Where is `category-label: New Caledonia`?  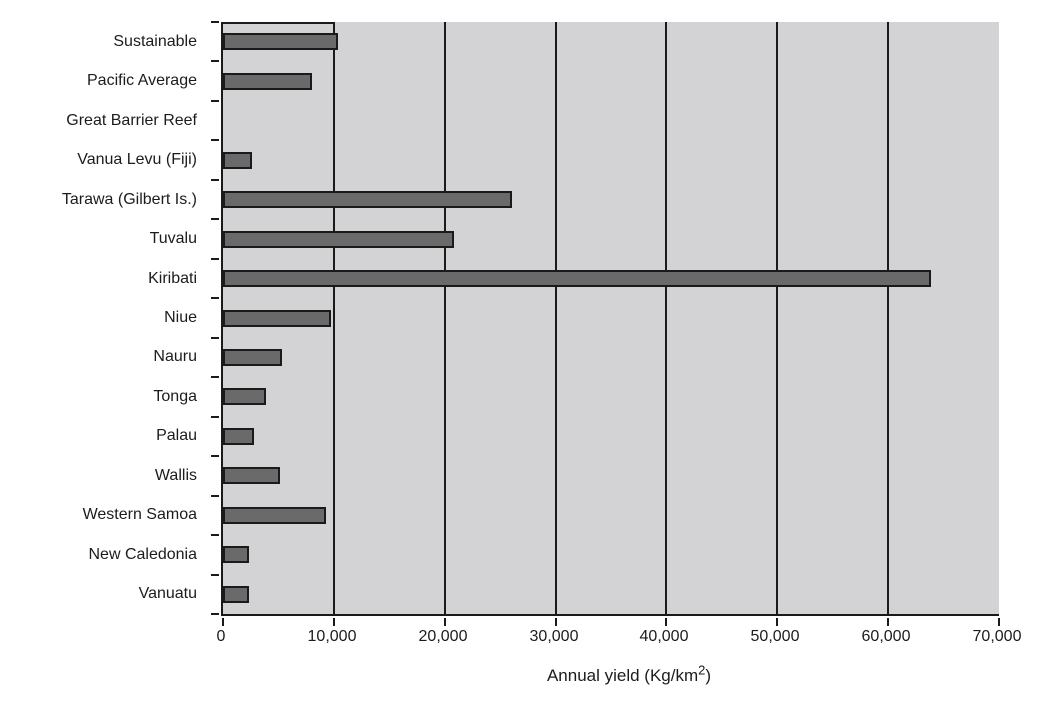 category-label: New Caledonia is located at coordinates (142, 554).